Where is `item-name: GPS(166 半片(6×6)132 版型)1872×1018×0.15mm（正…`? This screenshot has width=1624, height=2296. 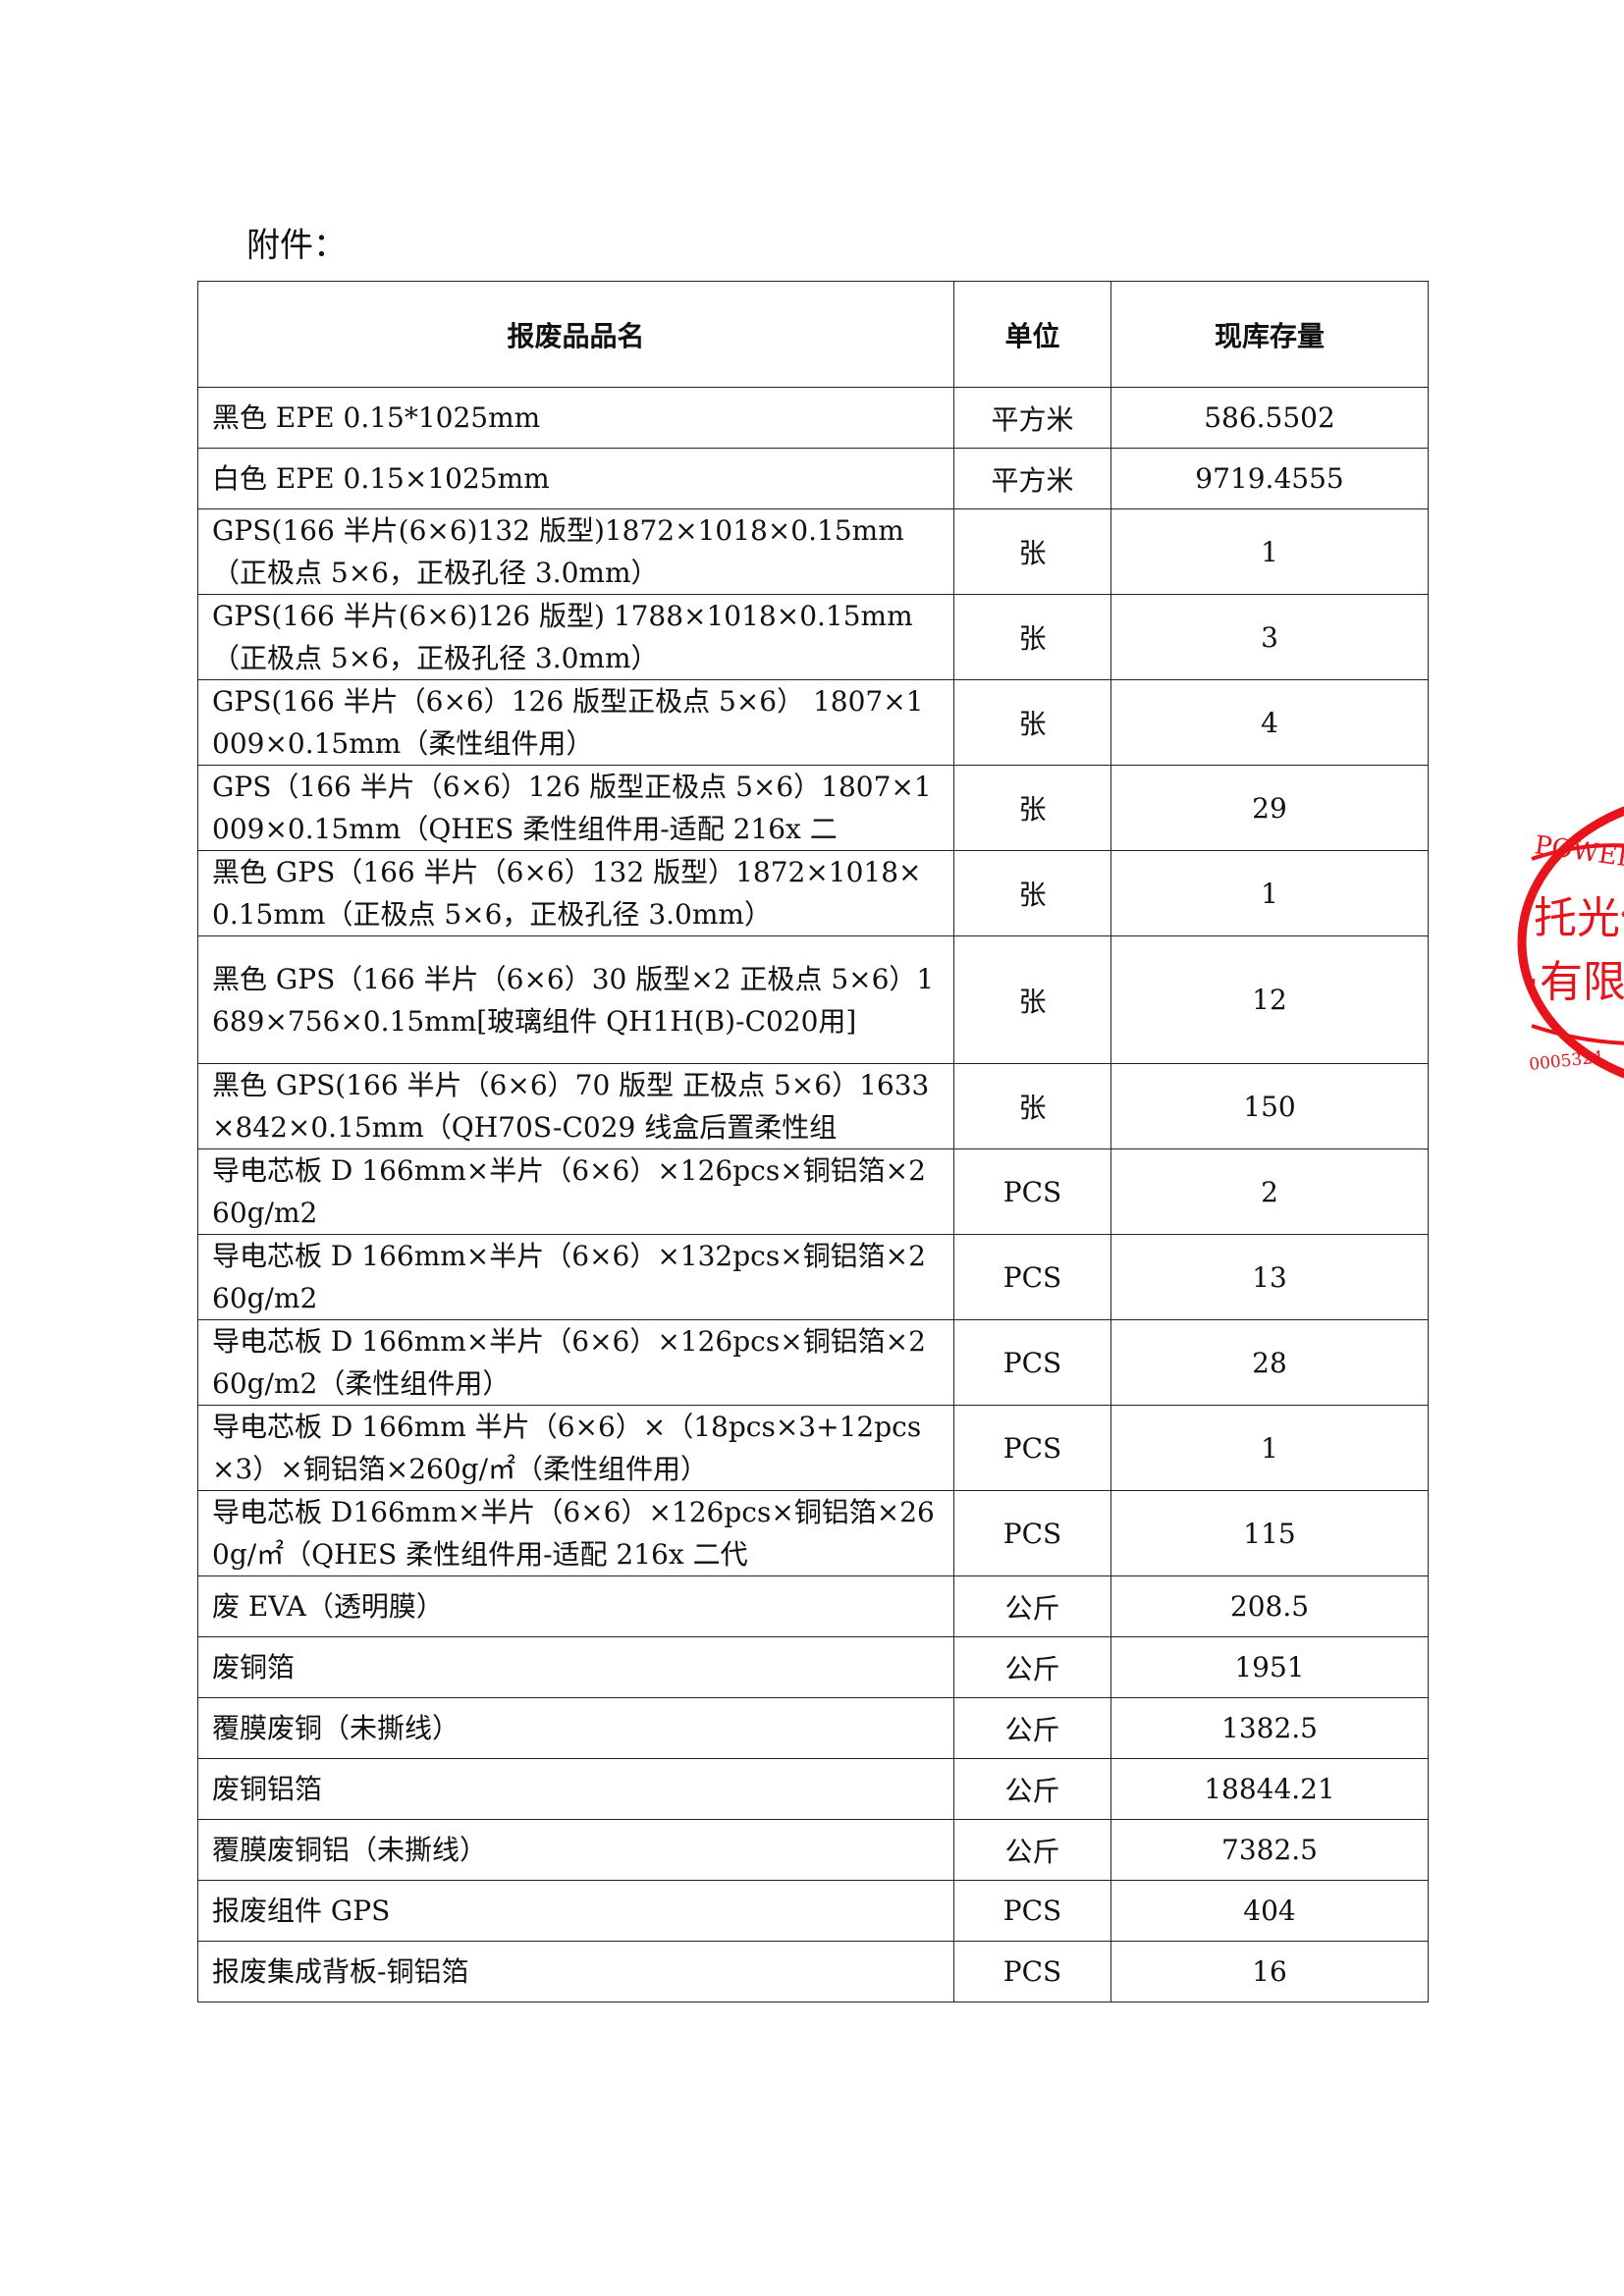
item-name: GPS(166 半片(6×6)132 版型)1872×1018×0.15mm（正… is located at coordinates (558, 551).